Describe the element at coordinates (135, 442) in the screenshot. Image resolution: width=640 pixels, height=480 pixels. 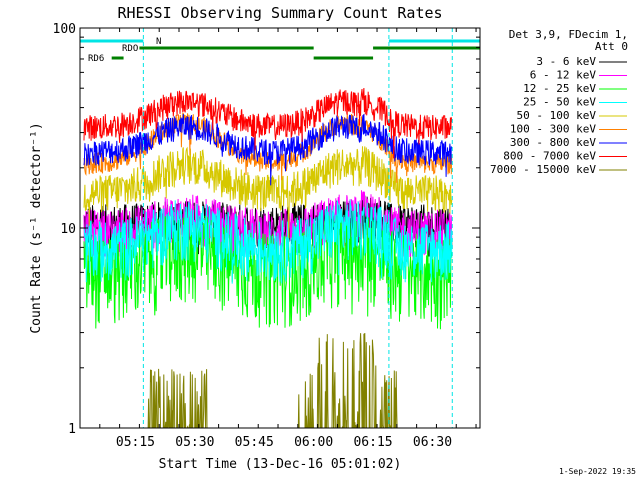
I see `x-tick-label: 05:15` at that location.